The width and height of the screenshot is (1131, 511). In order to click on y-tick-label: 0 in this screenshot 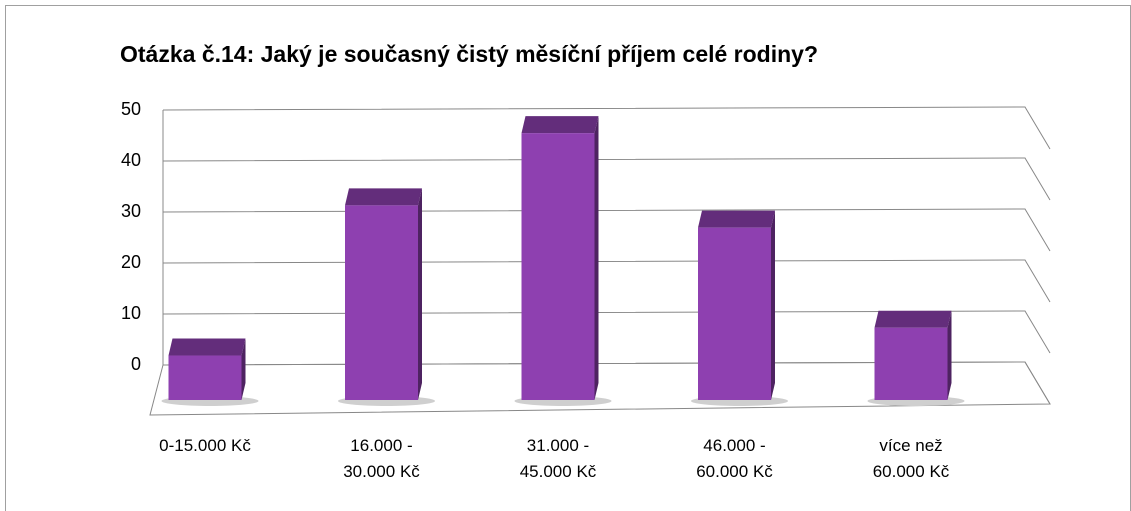, I will do `click(136, 364)`.